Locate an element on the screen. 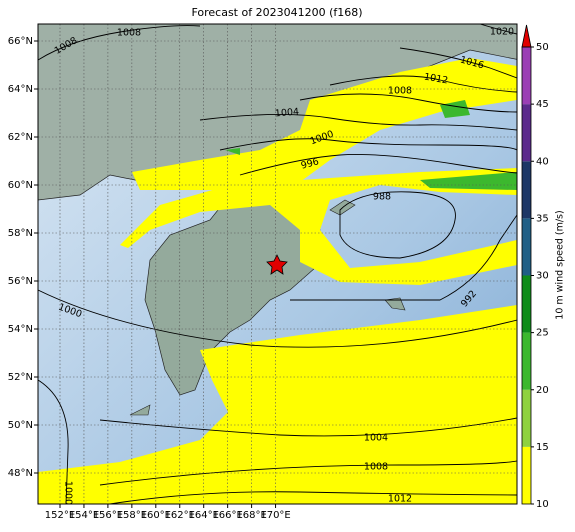 The image size is (575, 532). lon-label: 154°E is located at coordinates (84, 515).